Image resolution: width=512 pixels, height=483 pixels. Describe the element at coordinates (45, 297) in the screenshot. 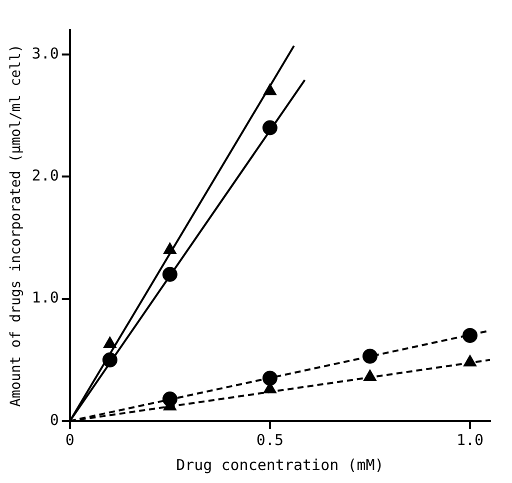

I see `y-tick-label: 1.0` at that location.